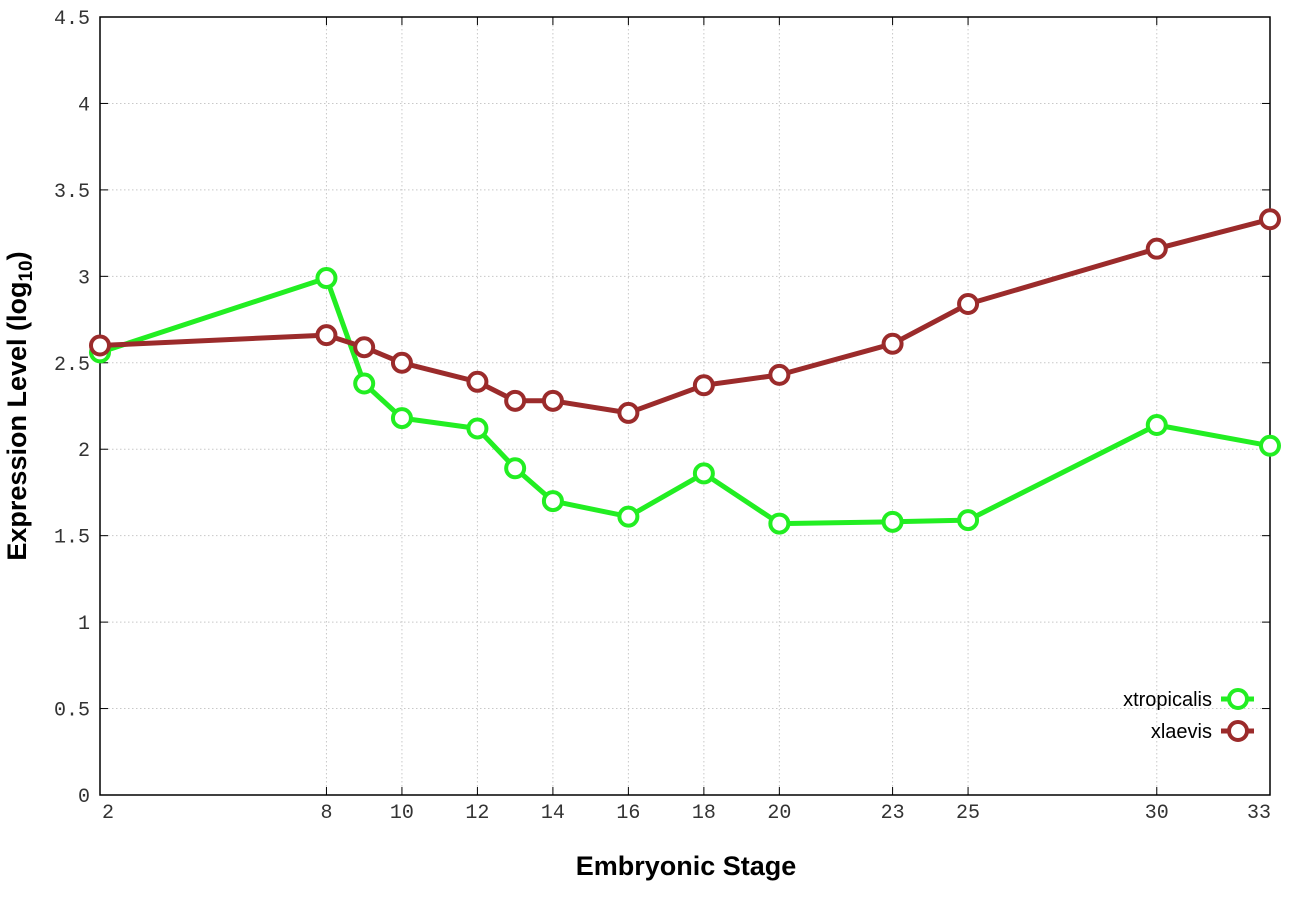  What do you see at coordinates (704, 813) in the screenshot?
I see `x-tick-label: 18` at bounding box center [704, 813].